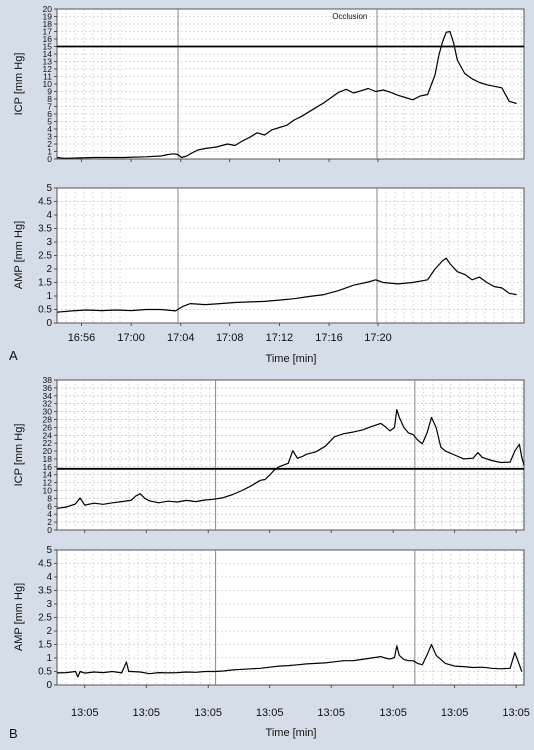 The height and width of the screenshot is (750, 534). Describe the element at coordinates (48, 435) in the screenshot. I see `y-tick-label: 24` at that location.